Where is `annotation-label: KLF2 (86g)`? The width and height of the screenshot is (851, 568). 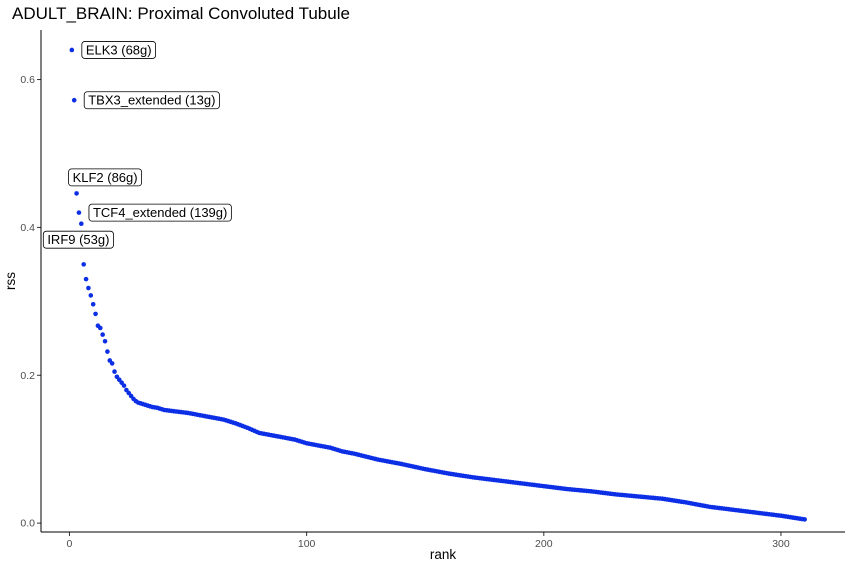
annotation-label: KLF2 (86g) is located at coordinates (105, 177).